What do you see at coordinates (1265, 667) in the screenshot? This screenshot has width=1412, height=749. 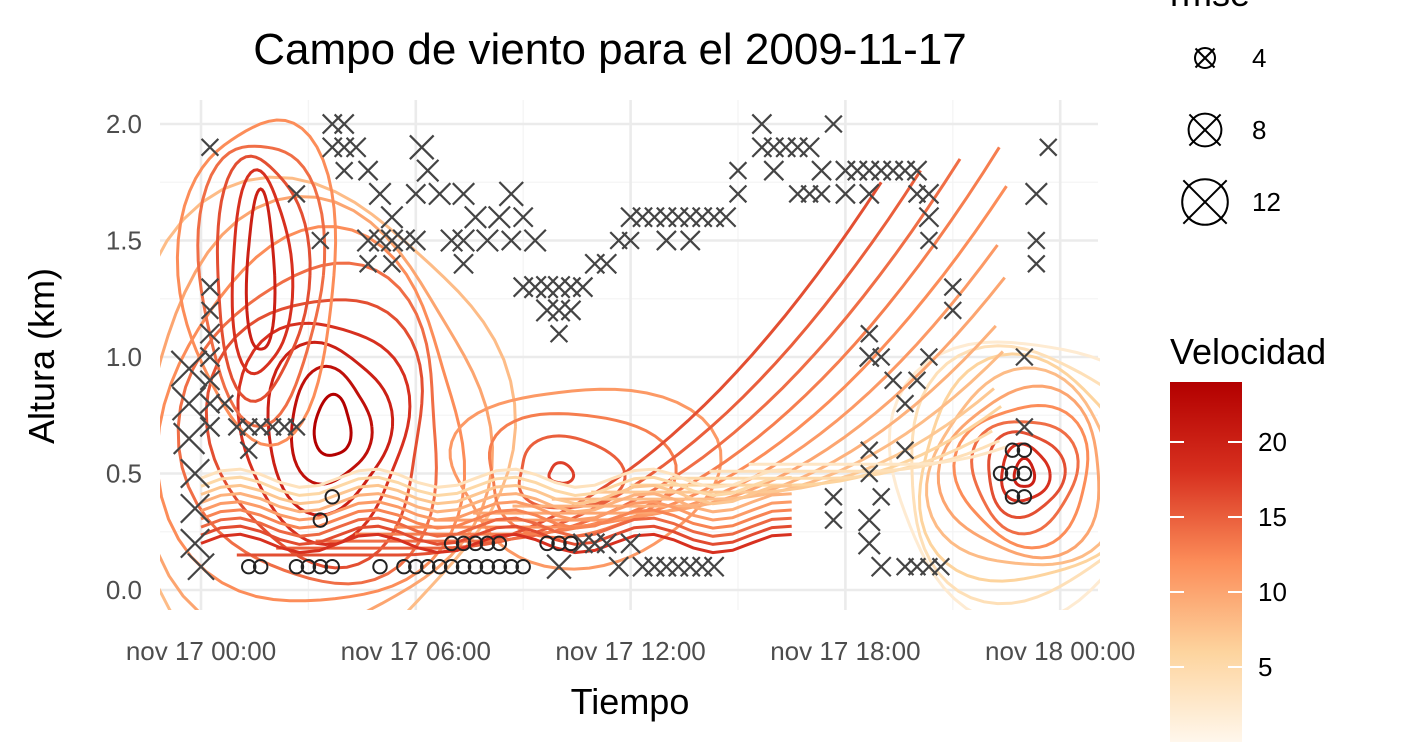 I see `colorbar-label: 5` at bounding box center [1265, 667].